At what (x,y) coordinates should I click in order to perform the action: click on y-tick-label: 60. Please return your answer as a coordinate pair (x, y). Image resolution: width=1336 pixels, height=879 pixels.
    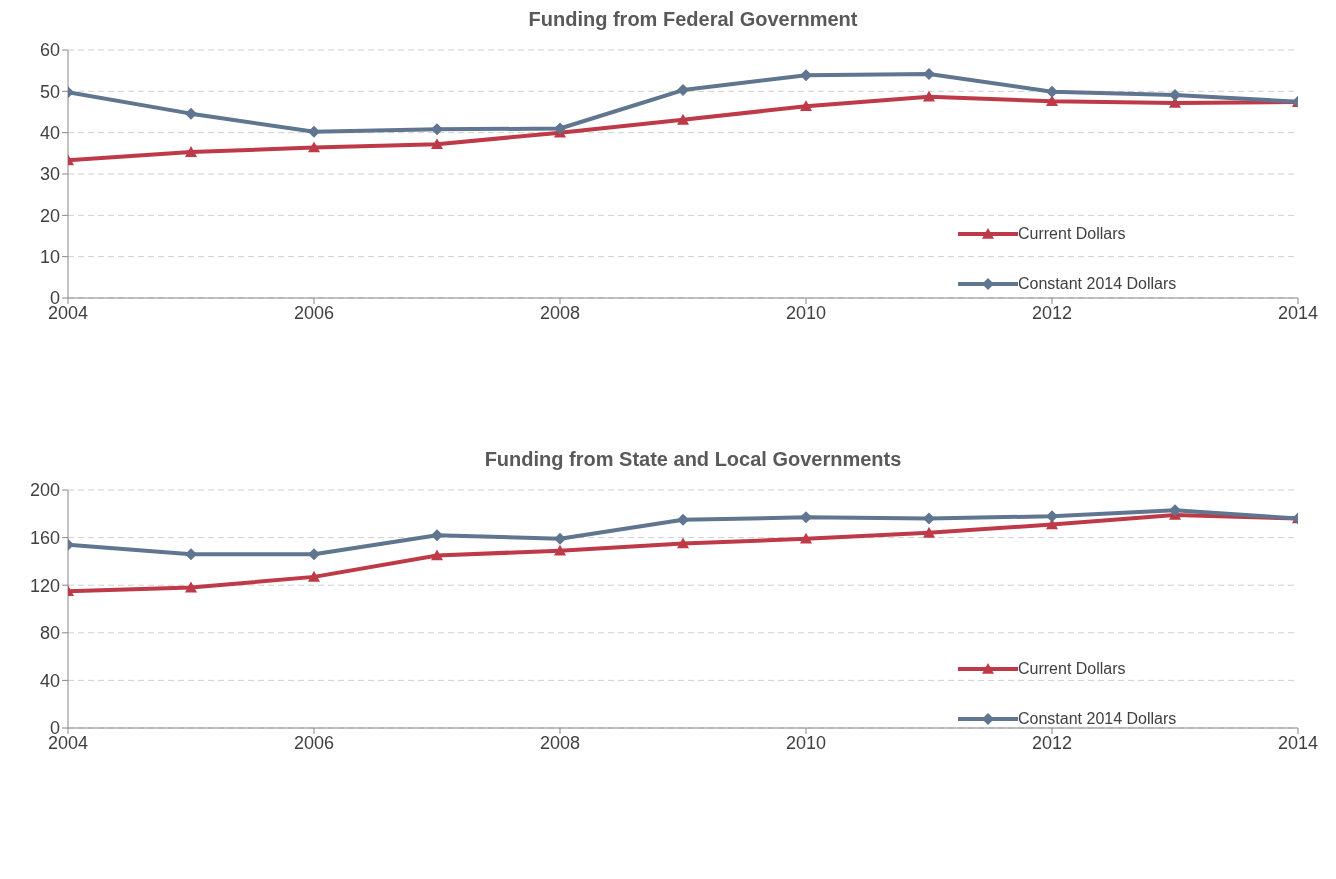
    Looking at the image, I should click on (49, 50).